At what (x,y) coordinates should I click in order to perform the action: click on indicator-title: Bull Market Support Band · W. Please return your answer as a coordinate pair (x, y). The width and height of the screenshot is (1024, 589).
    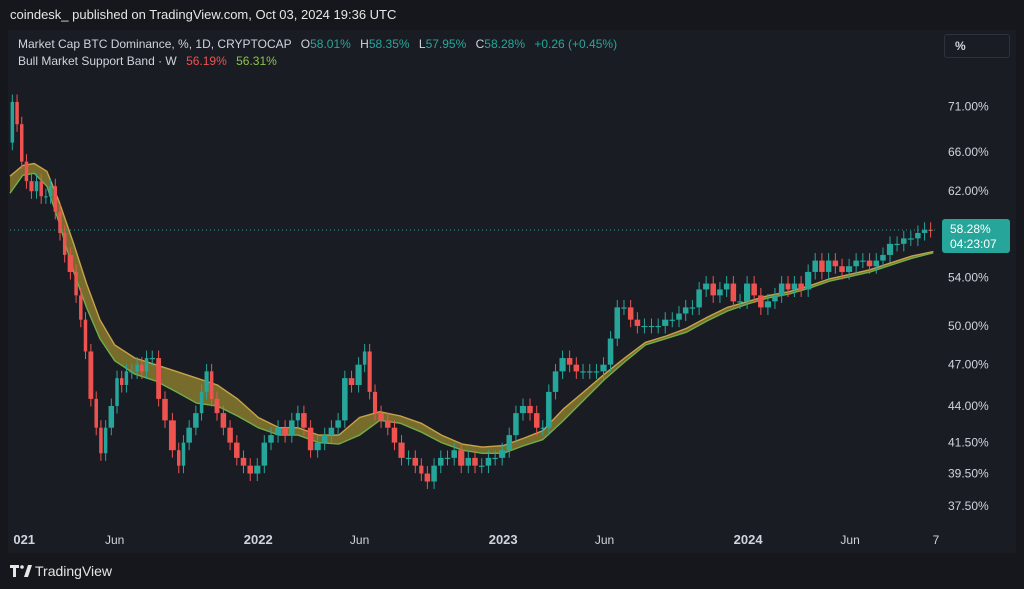
    Looking at the image, I should click on (97, 61).